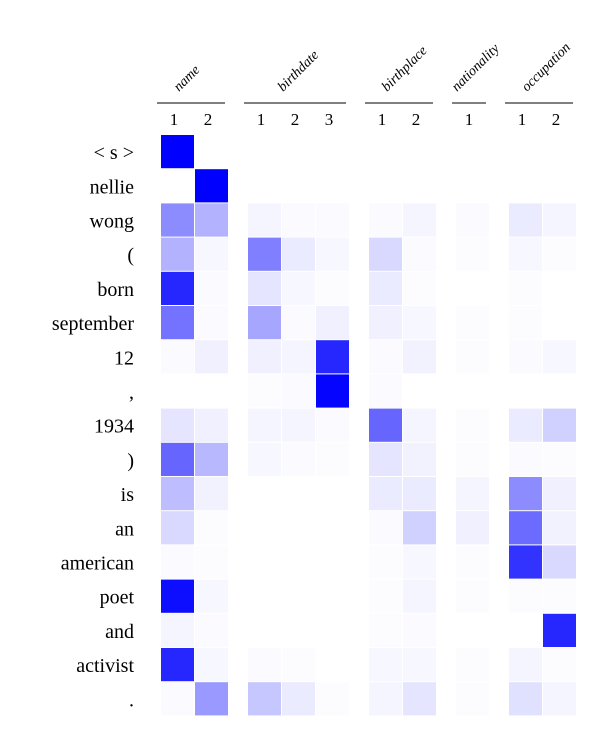  Describe the element at coordinates (119, 632) in the screenshot. I see `row-token-label: and` at that location.